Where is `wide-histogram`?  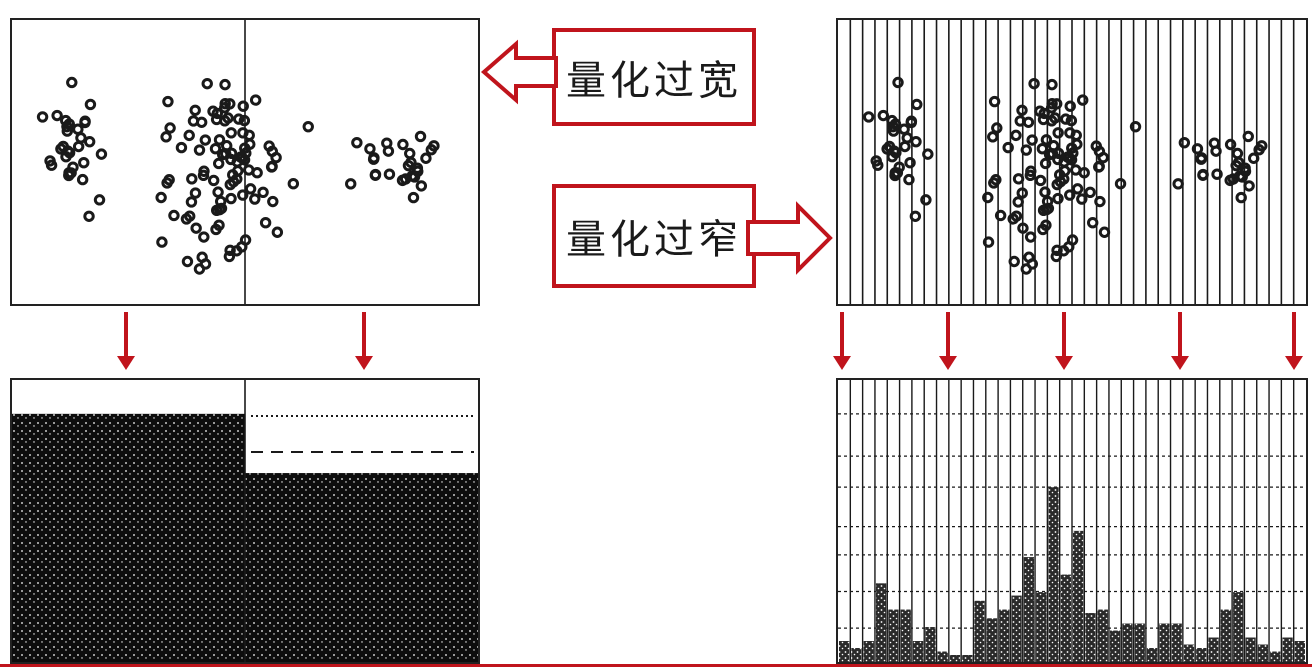 wide-histogram is located at coordinates (245, 521).